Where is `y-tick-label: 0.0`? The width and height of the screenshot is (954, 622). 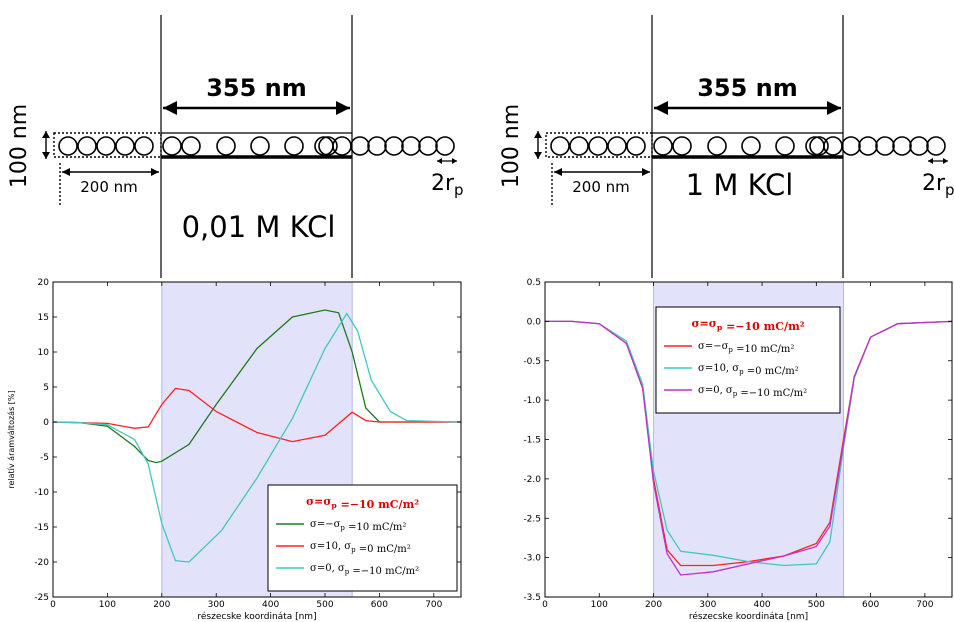 y-tick-label: 0.0 is located at coordinates (534, 322).